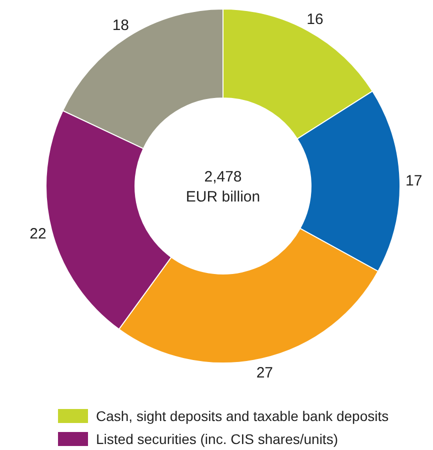 The width and height of the screenshot is (433, 450). Describe the element at coordinates (414, 181) in the screenshot. I see `data-label: 17` at that location.